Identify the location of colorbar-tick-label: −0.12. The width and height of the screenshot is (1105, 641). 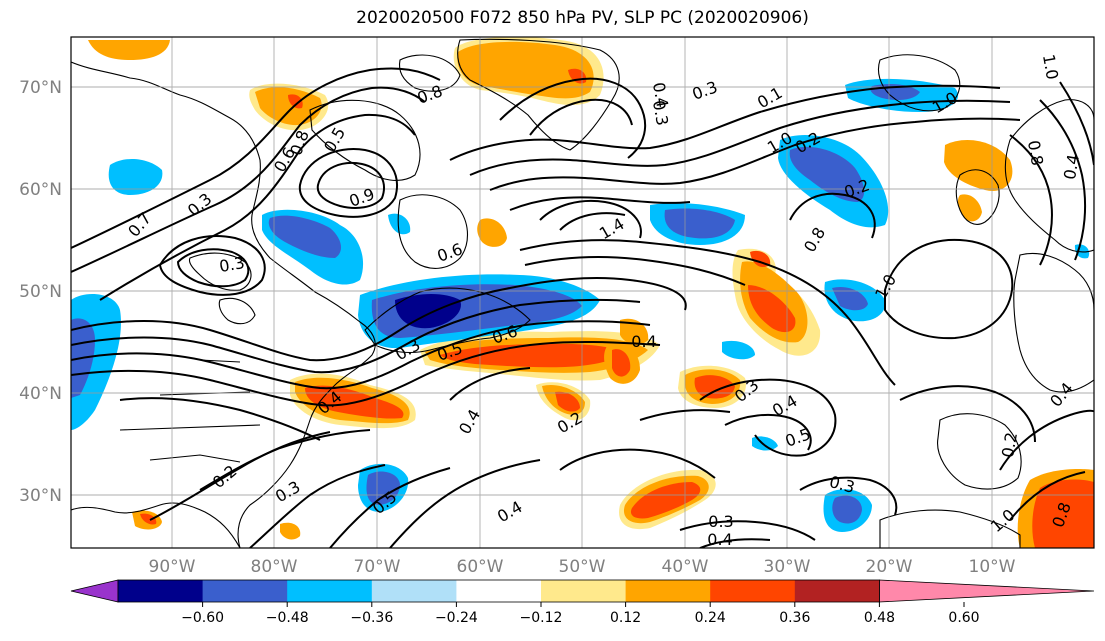
(541, 618).